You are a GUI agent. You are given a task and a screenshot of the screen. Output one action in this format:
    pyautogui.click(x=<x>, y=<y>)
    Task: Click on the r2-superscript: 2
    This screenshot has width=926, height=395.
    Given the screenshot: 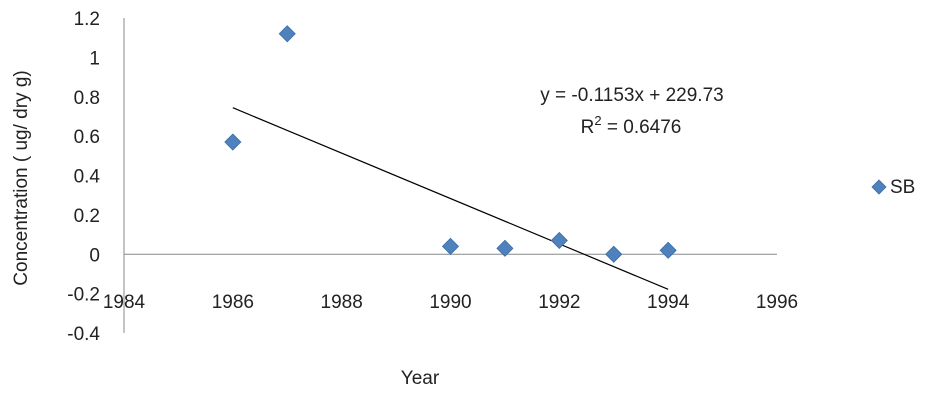 What is the action you would take?
    pyautogui.click(x=597, y=120)
    